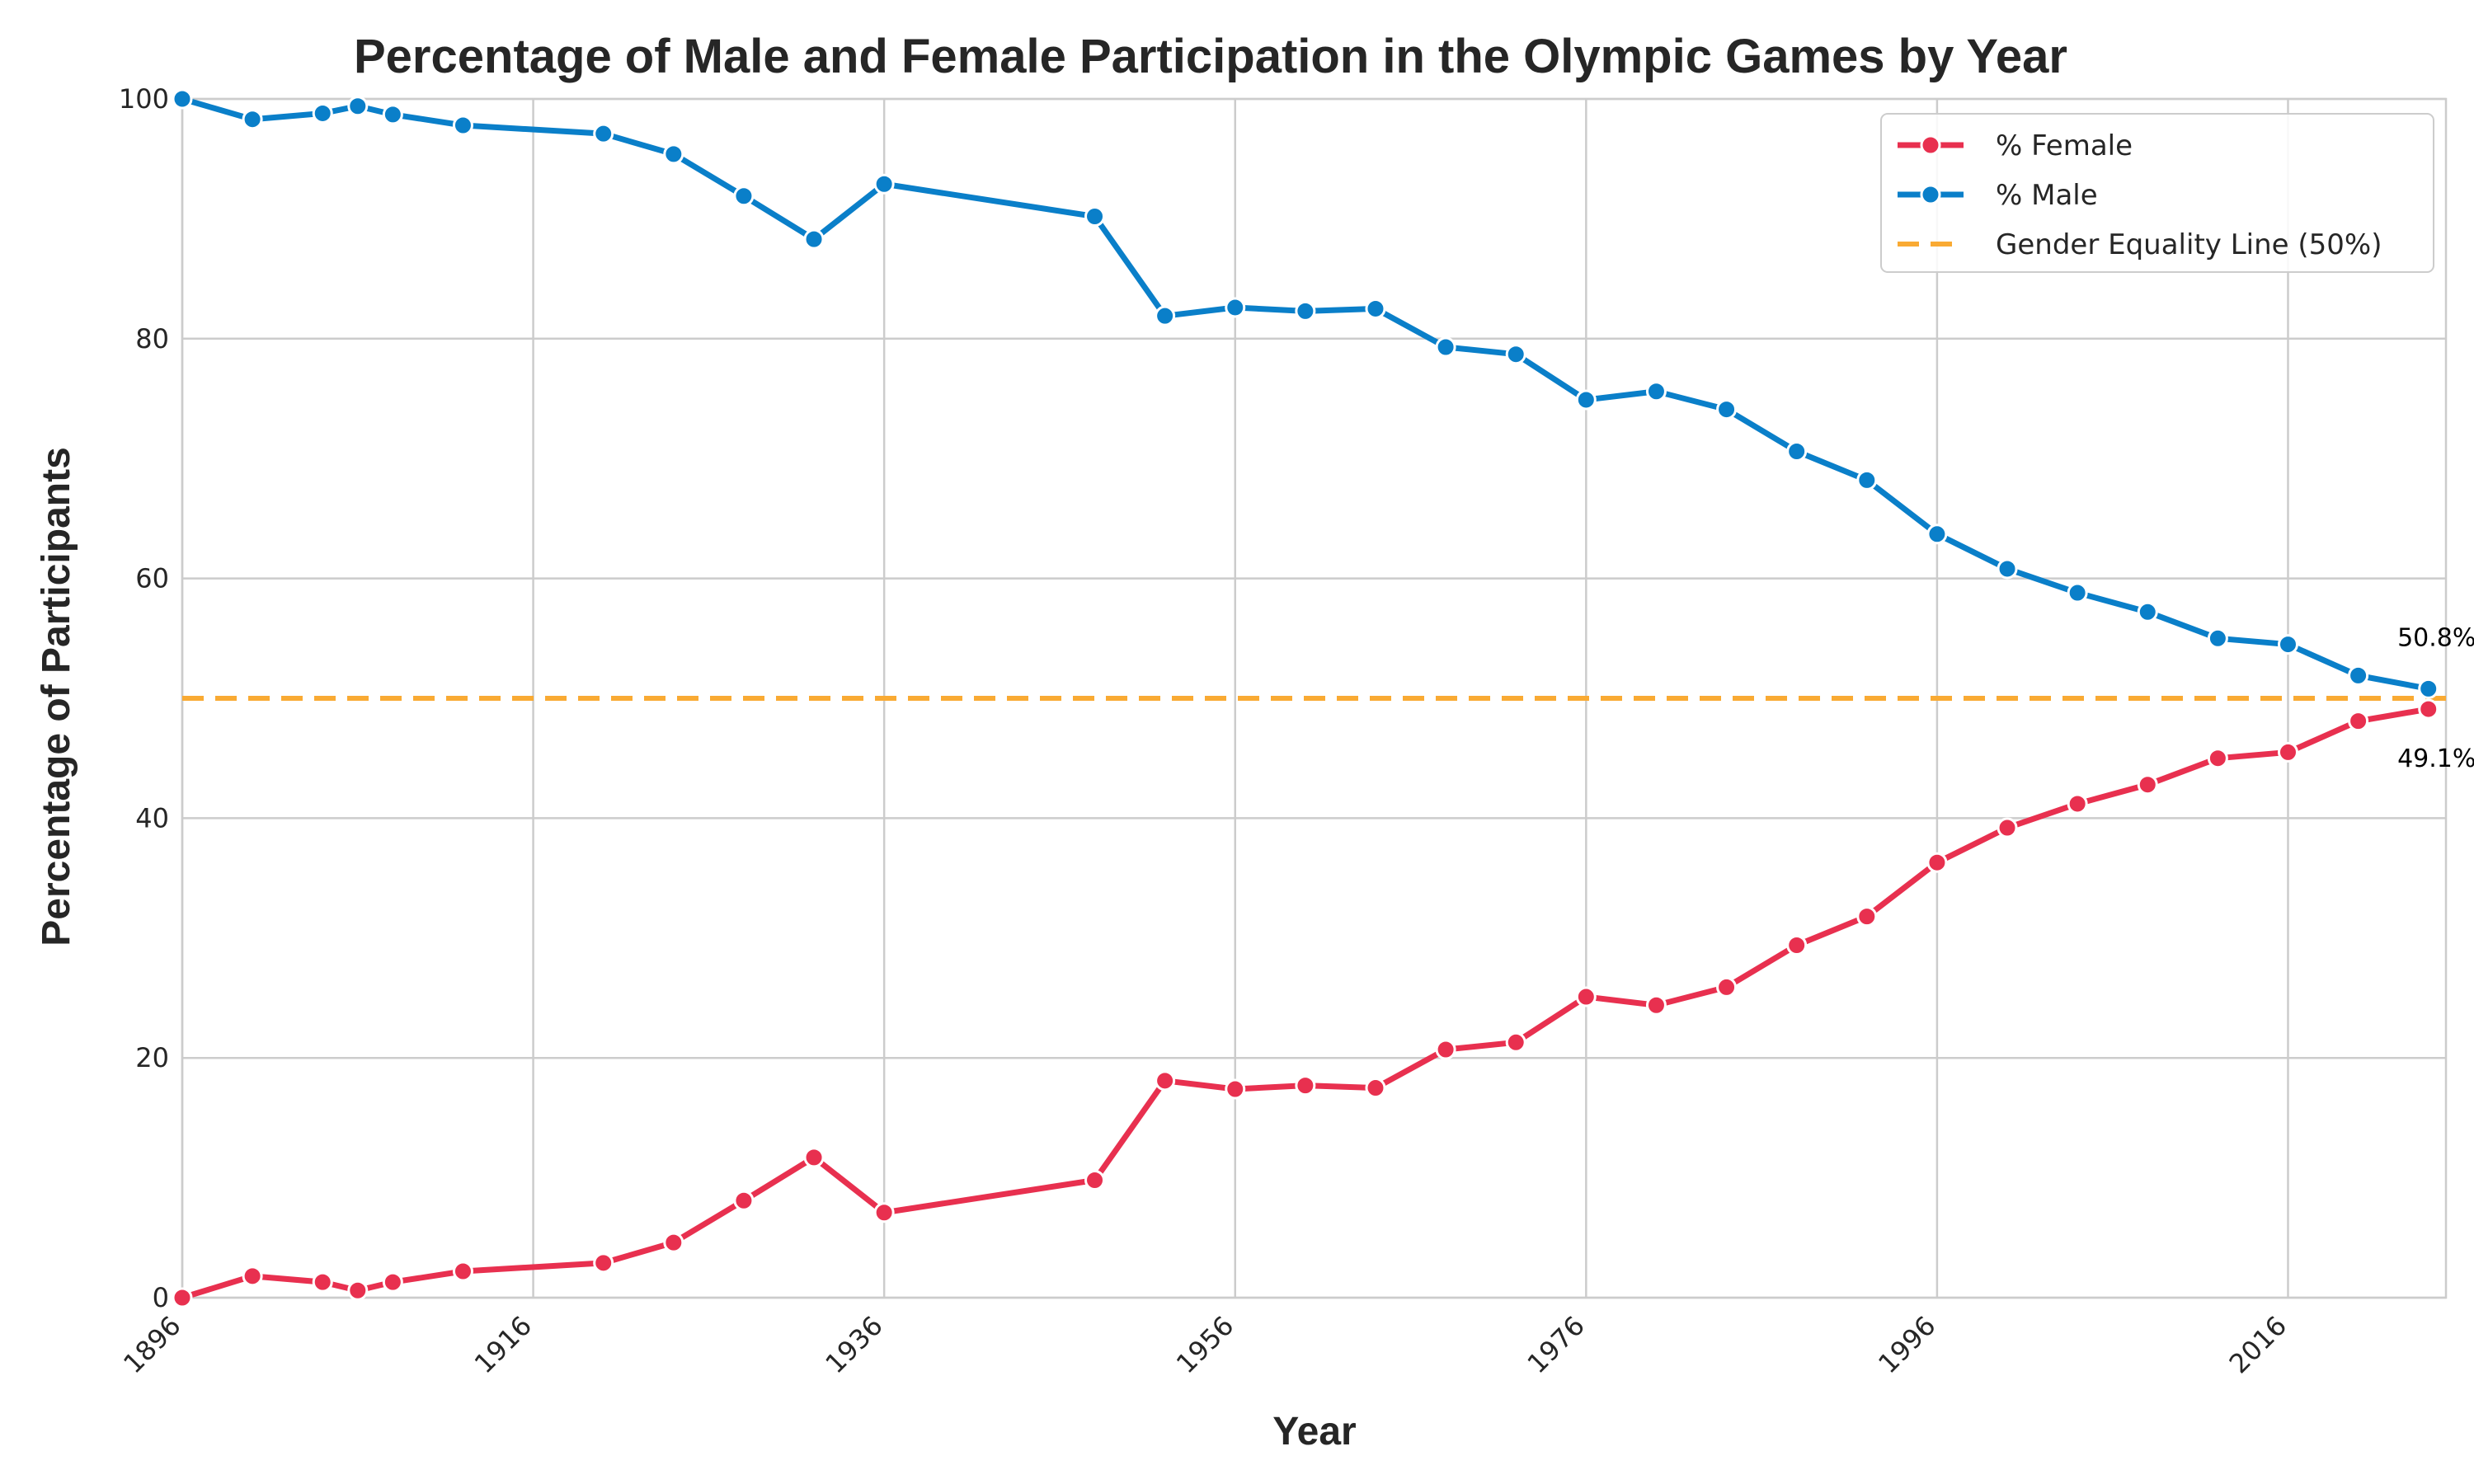 The height and width of the screenshot is (1484, 2474). I want to click on legend-item: % Female, so click(2015, 145).